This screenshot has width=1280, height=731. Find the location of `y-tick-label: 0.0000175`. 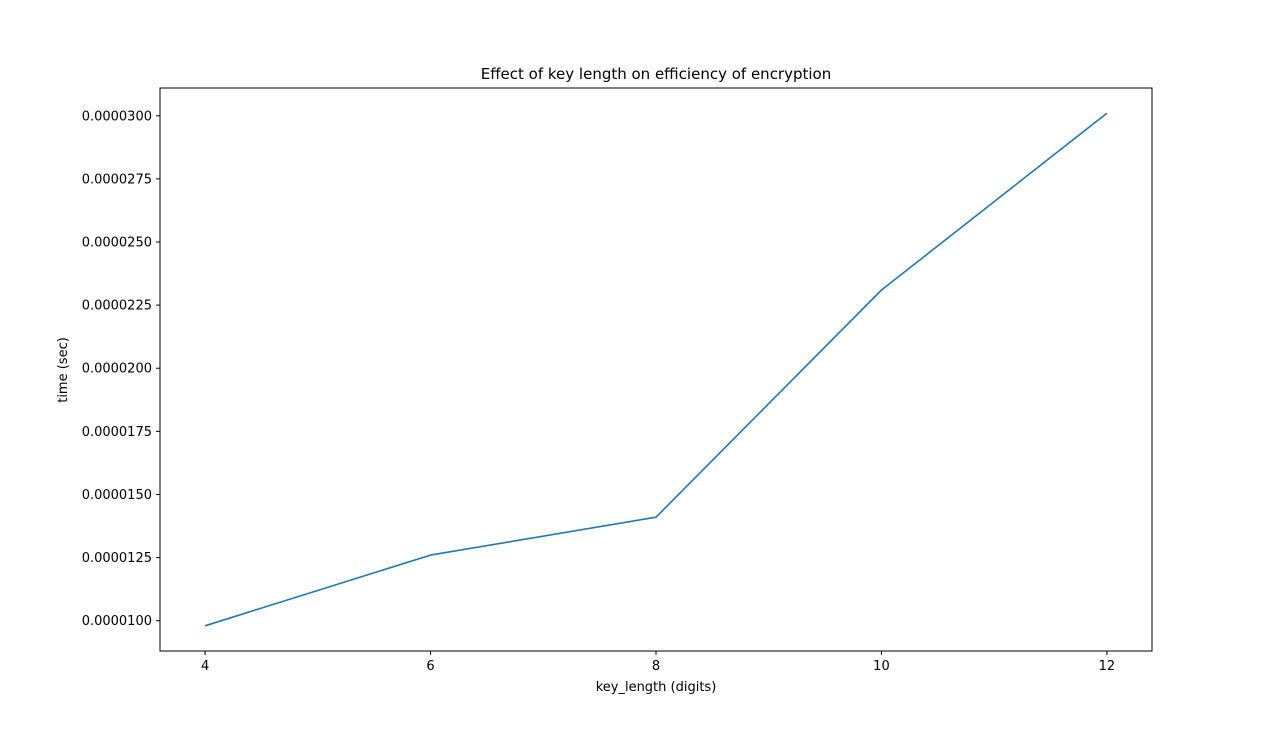

y-tick-label: 0.0000175 is located at coordinates (117, 432).